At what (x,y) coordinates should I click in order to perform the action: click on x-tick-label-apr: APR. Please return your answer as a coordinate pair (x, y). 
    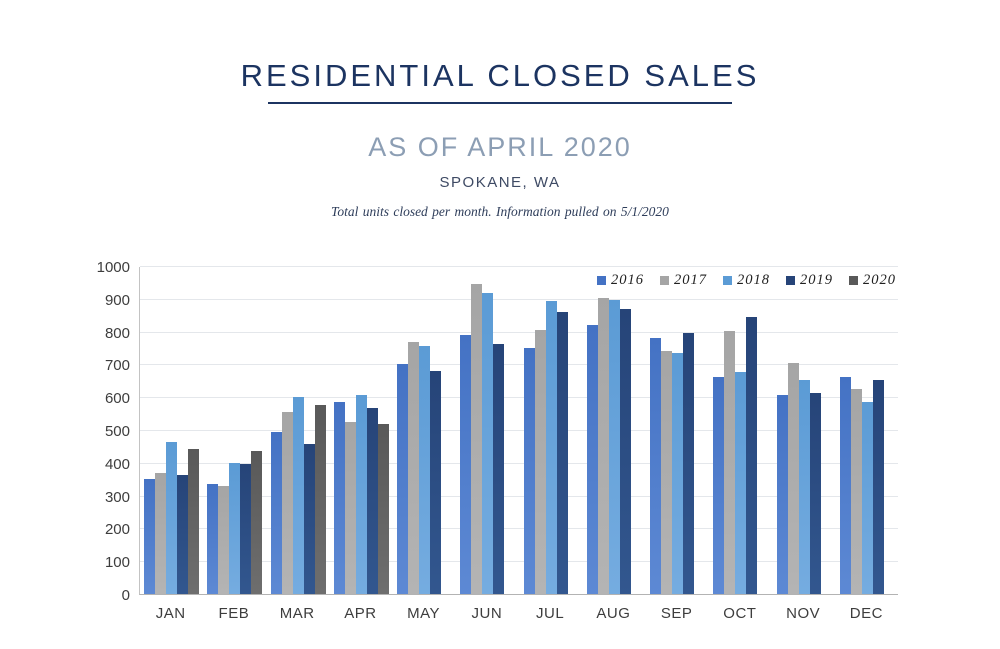
    Looking at the image, I should click on (360, 613).